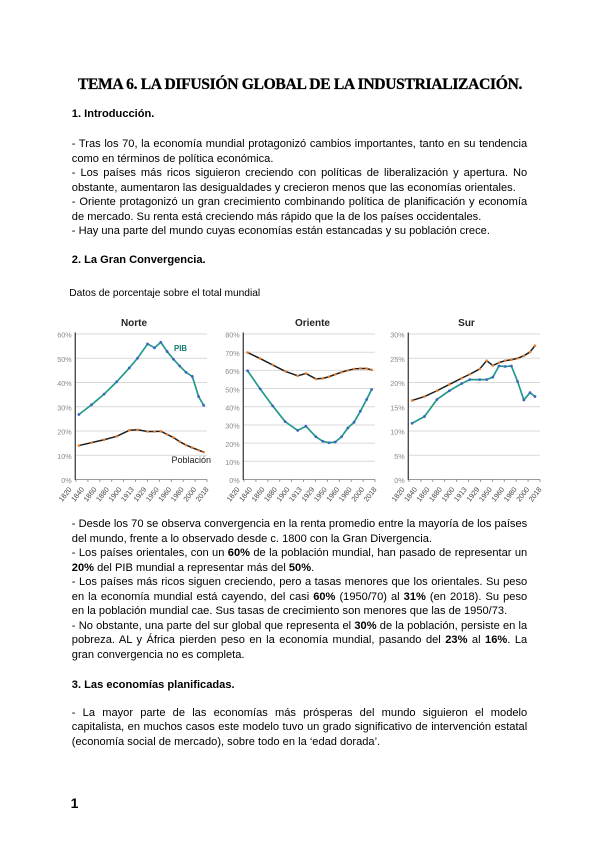  What do you see at coordinates (397, 359) in the screenshot?
I see `svg-text: 25%` at bounding box center [397, 359].